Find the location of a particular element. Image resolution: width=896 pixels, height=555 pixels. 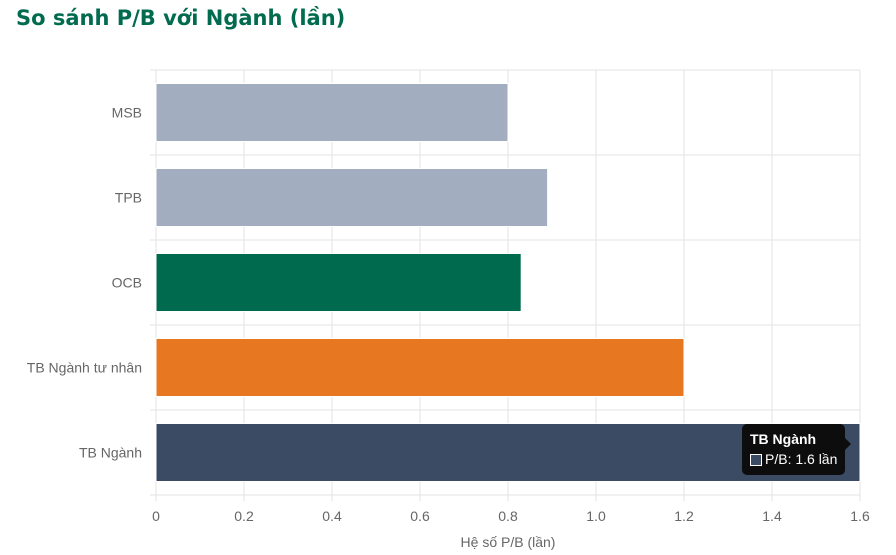

bar-tooltip: TB Ngành P/B: 1.6 lần is located at coordinates (797, 449).